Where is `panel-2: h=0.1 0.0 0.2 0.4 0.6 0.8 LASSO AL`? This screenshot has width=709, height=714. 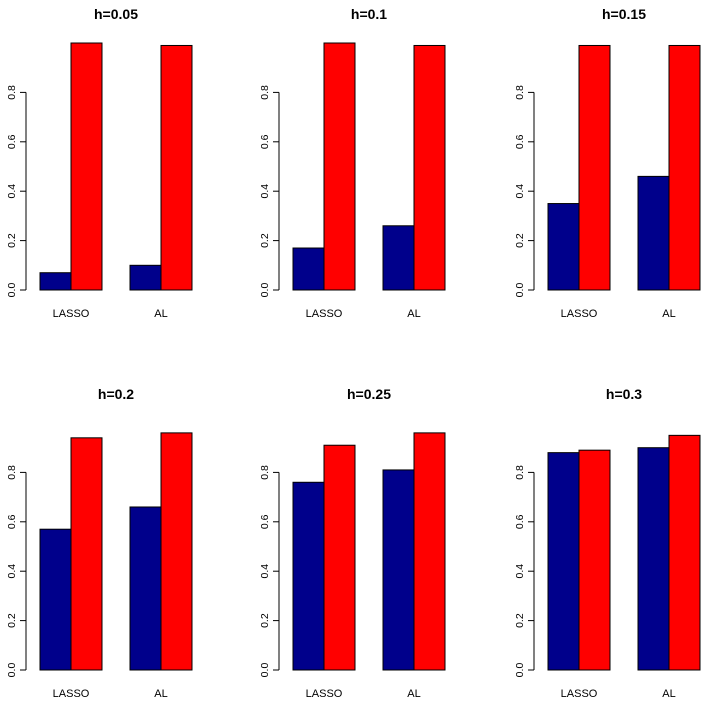
panel-2: h=0.1 0.0 0.2 0.4 0.6 0.8 LASSO AL is located at coordinates (352, 163).